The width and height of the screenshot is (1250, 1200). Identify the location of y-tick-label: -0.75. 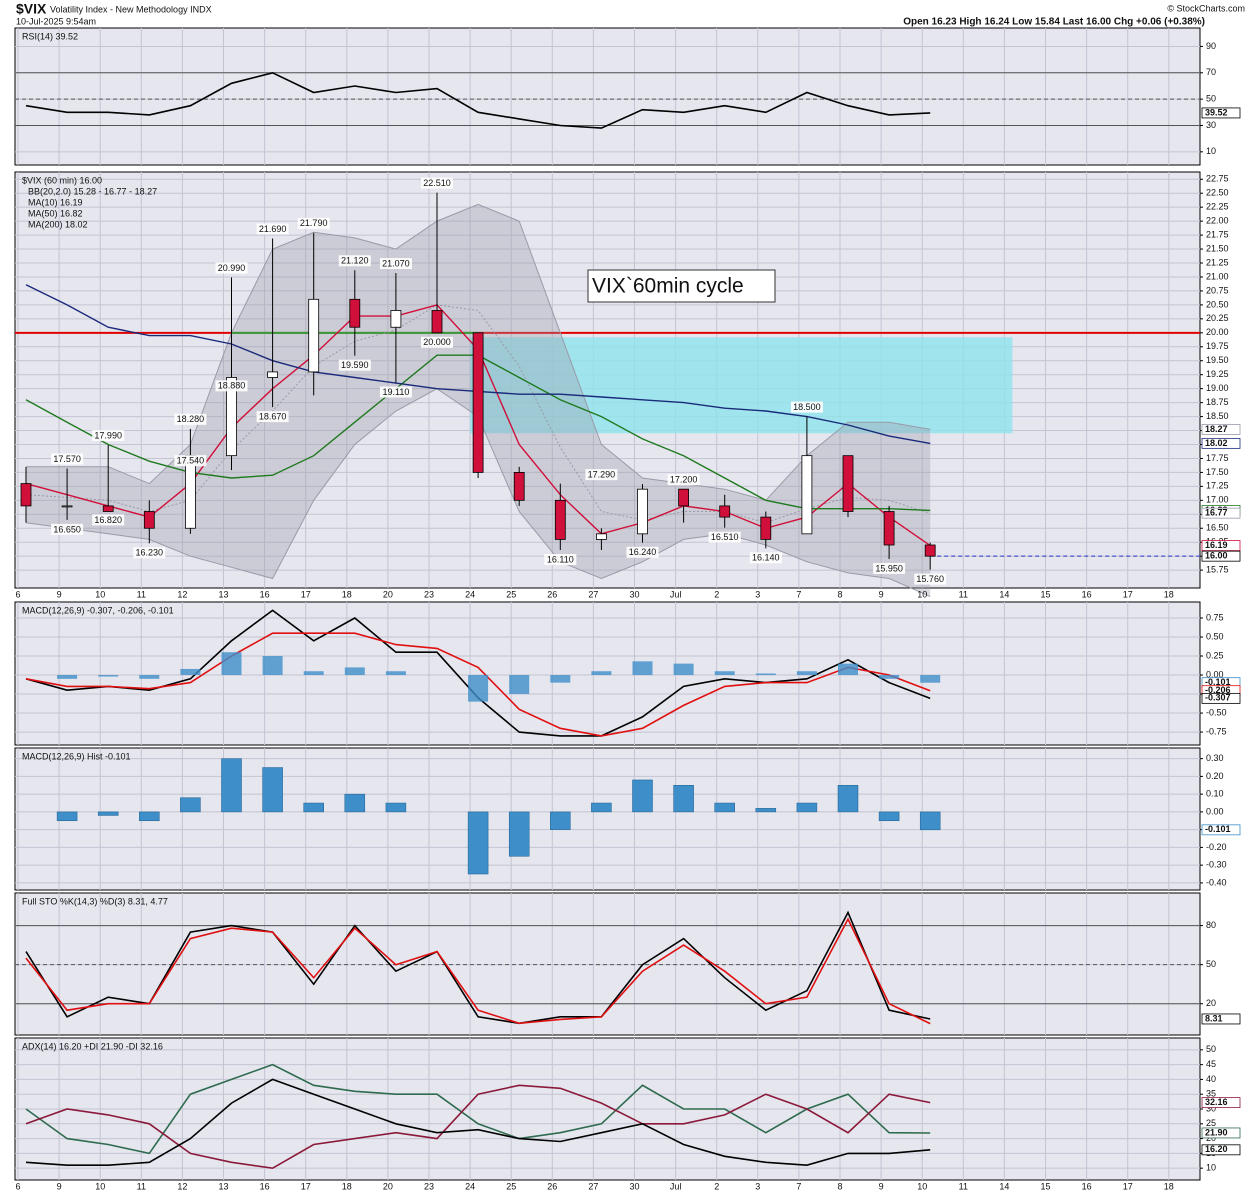
(1216, 731).